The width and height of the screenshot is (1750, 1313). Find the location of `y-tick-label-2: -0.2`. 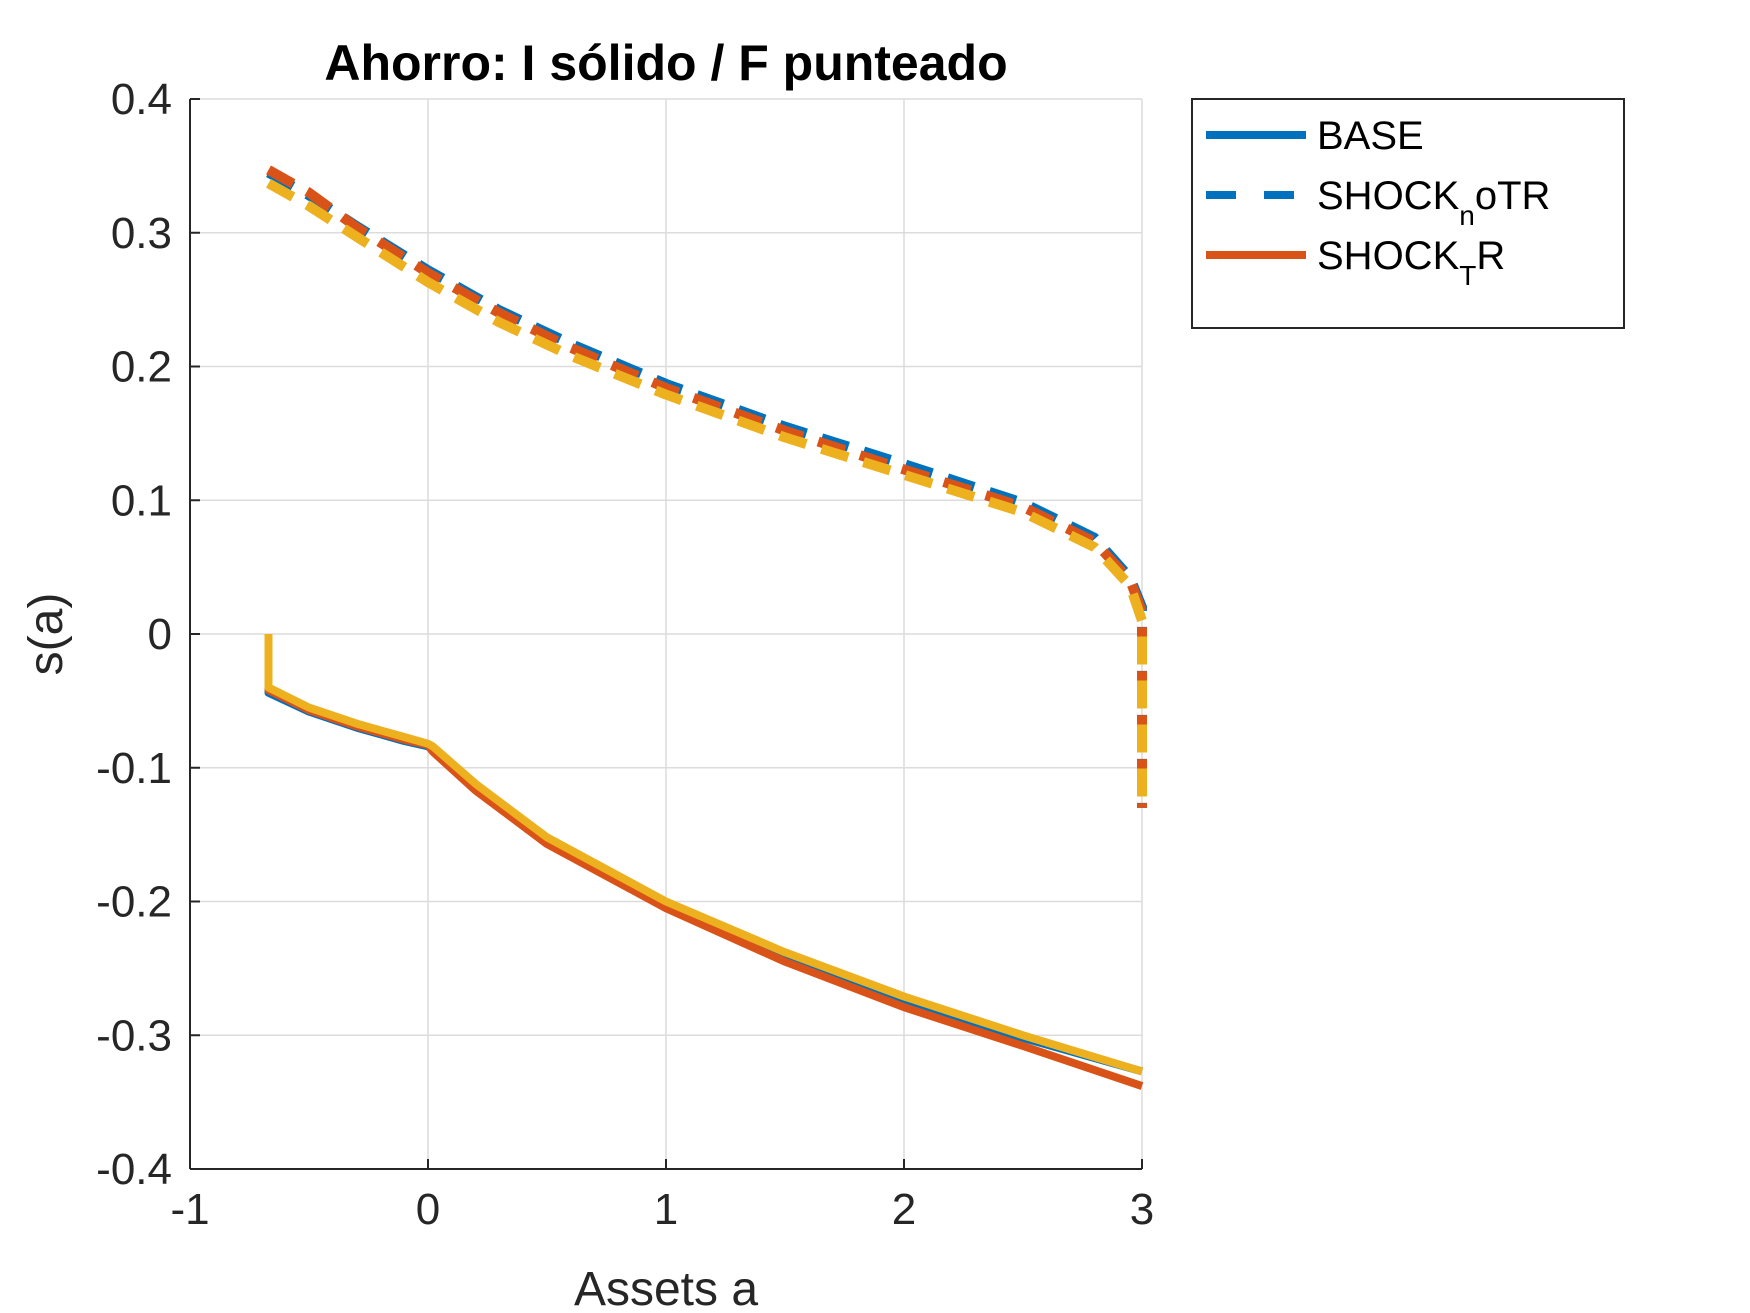

y-tick-label-2: -0.2 is located at coordinates (134, 902).